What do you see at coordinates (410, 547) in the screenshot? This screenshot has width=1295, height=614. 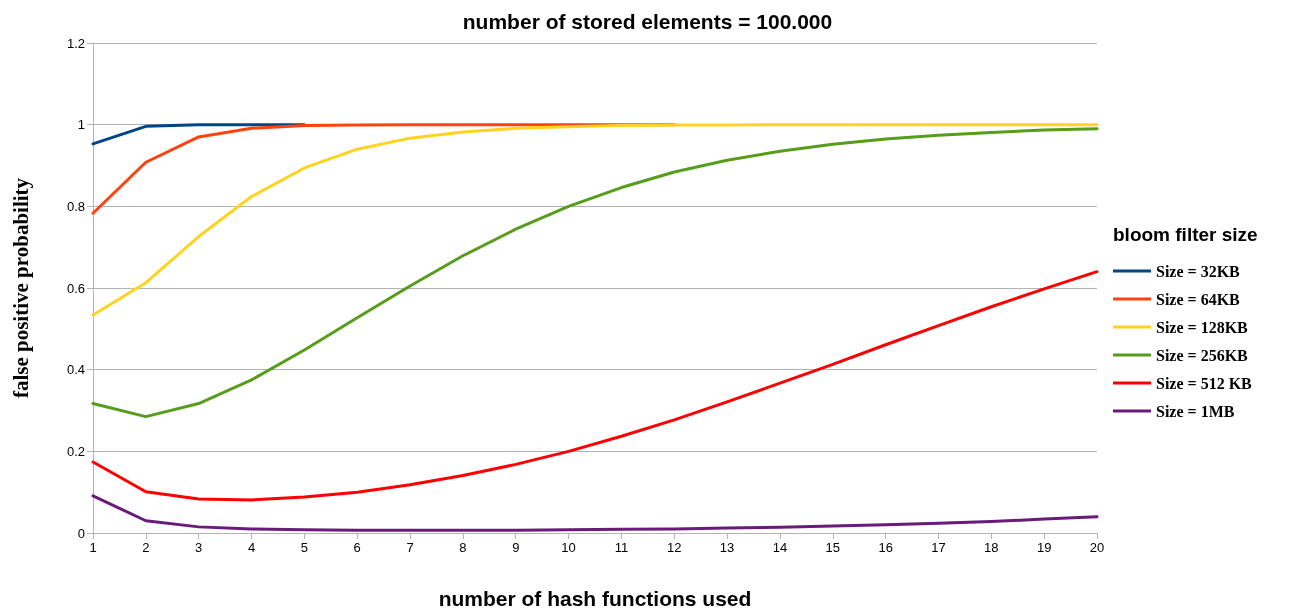 I see `x-tick-label: 7` at bounding box center [410, 547].